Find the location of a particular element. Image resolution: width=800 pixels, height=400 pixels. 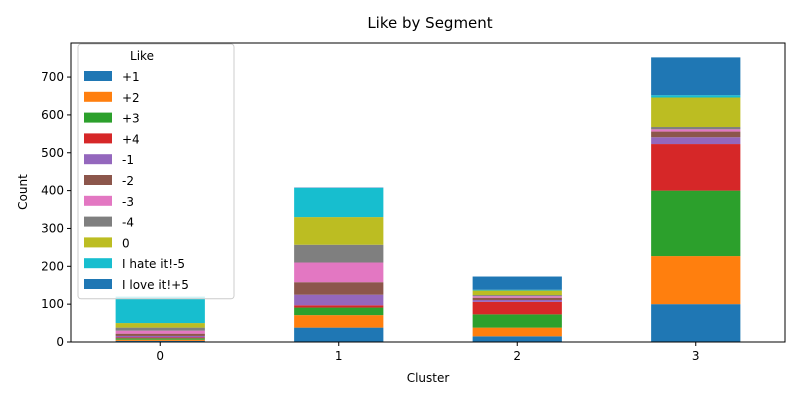

x-tick-label: 3 is located at coordinates (696, 356).